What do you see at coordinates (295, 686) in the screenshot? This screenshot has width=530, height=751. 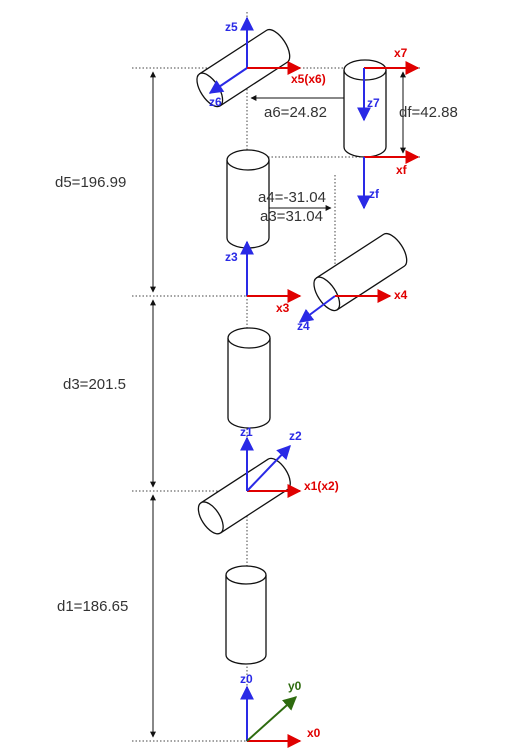 I see `label-y0: y0` at bounding box center [295, 686].